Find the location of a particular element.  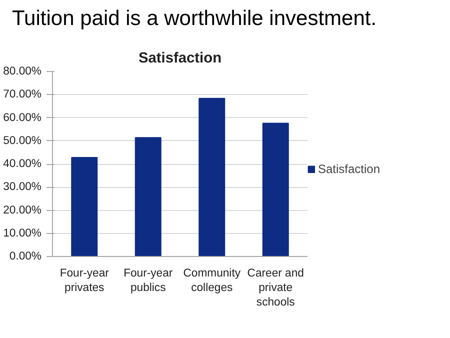

y-tick-label: 10.00% is located at coordinates (22, 233).